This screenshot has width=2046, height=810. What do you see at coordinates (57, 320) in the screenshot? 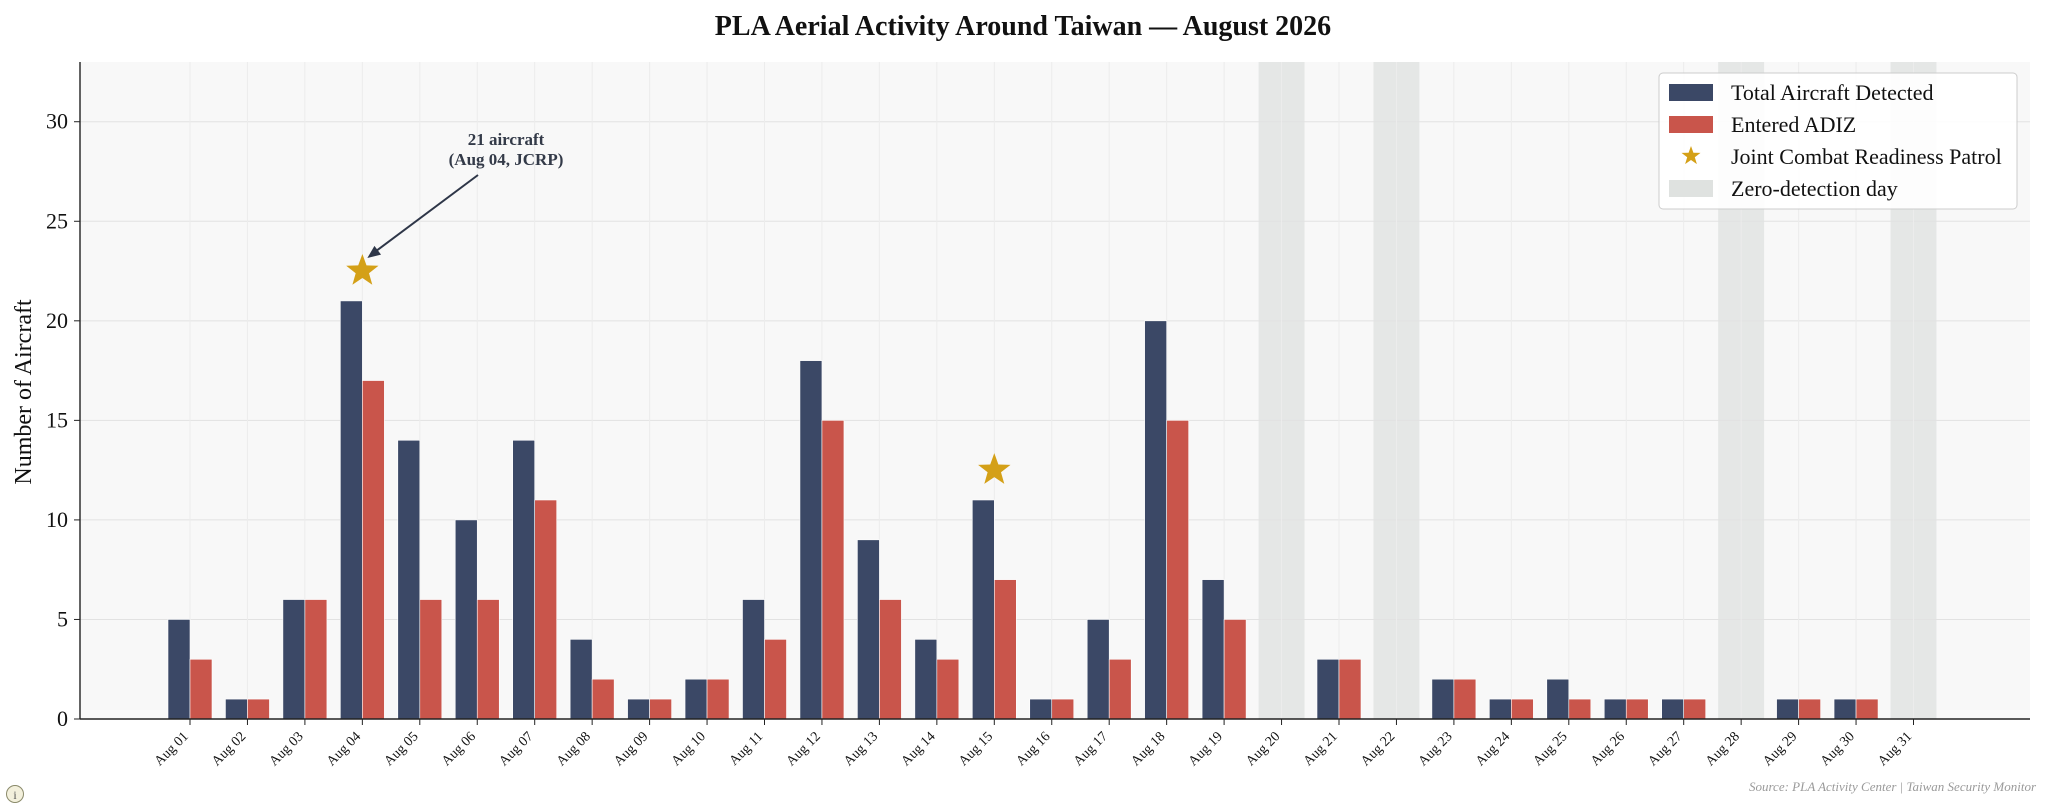
I see `y-tick-label: 20` at bounding box center [57, 320].